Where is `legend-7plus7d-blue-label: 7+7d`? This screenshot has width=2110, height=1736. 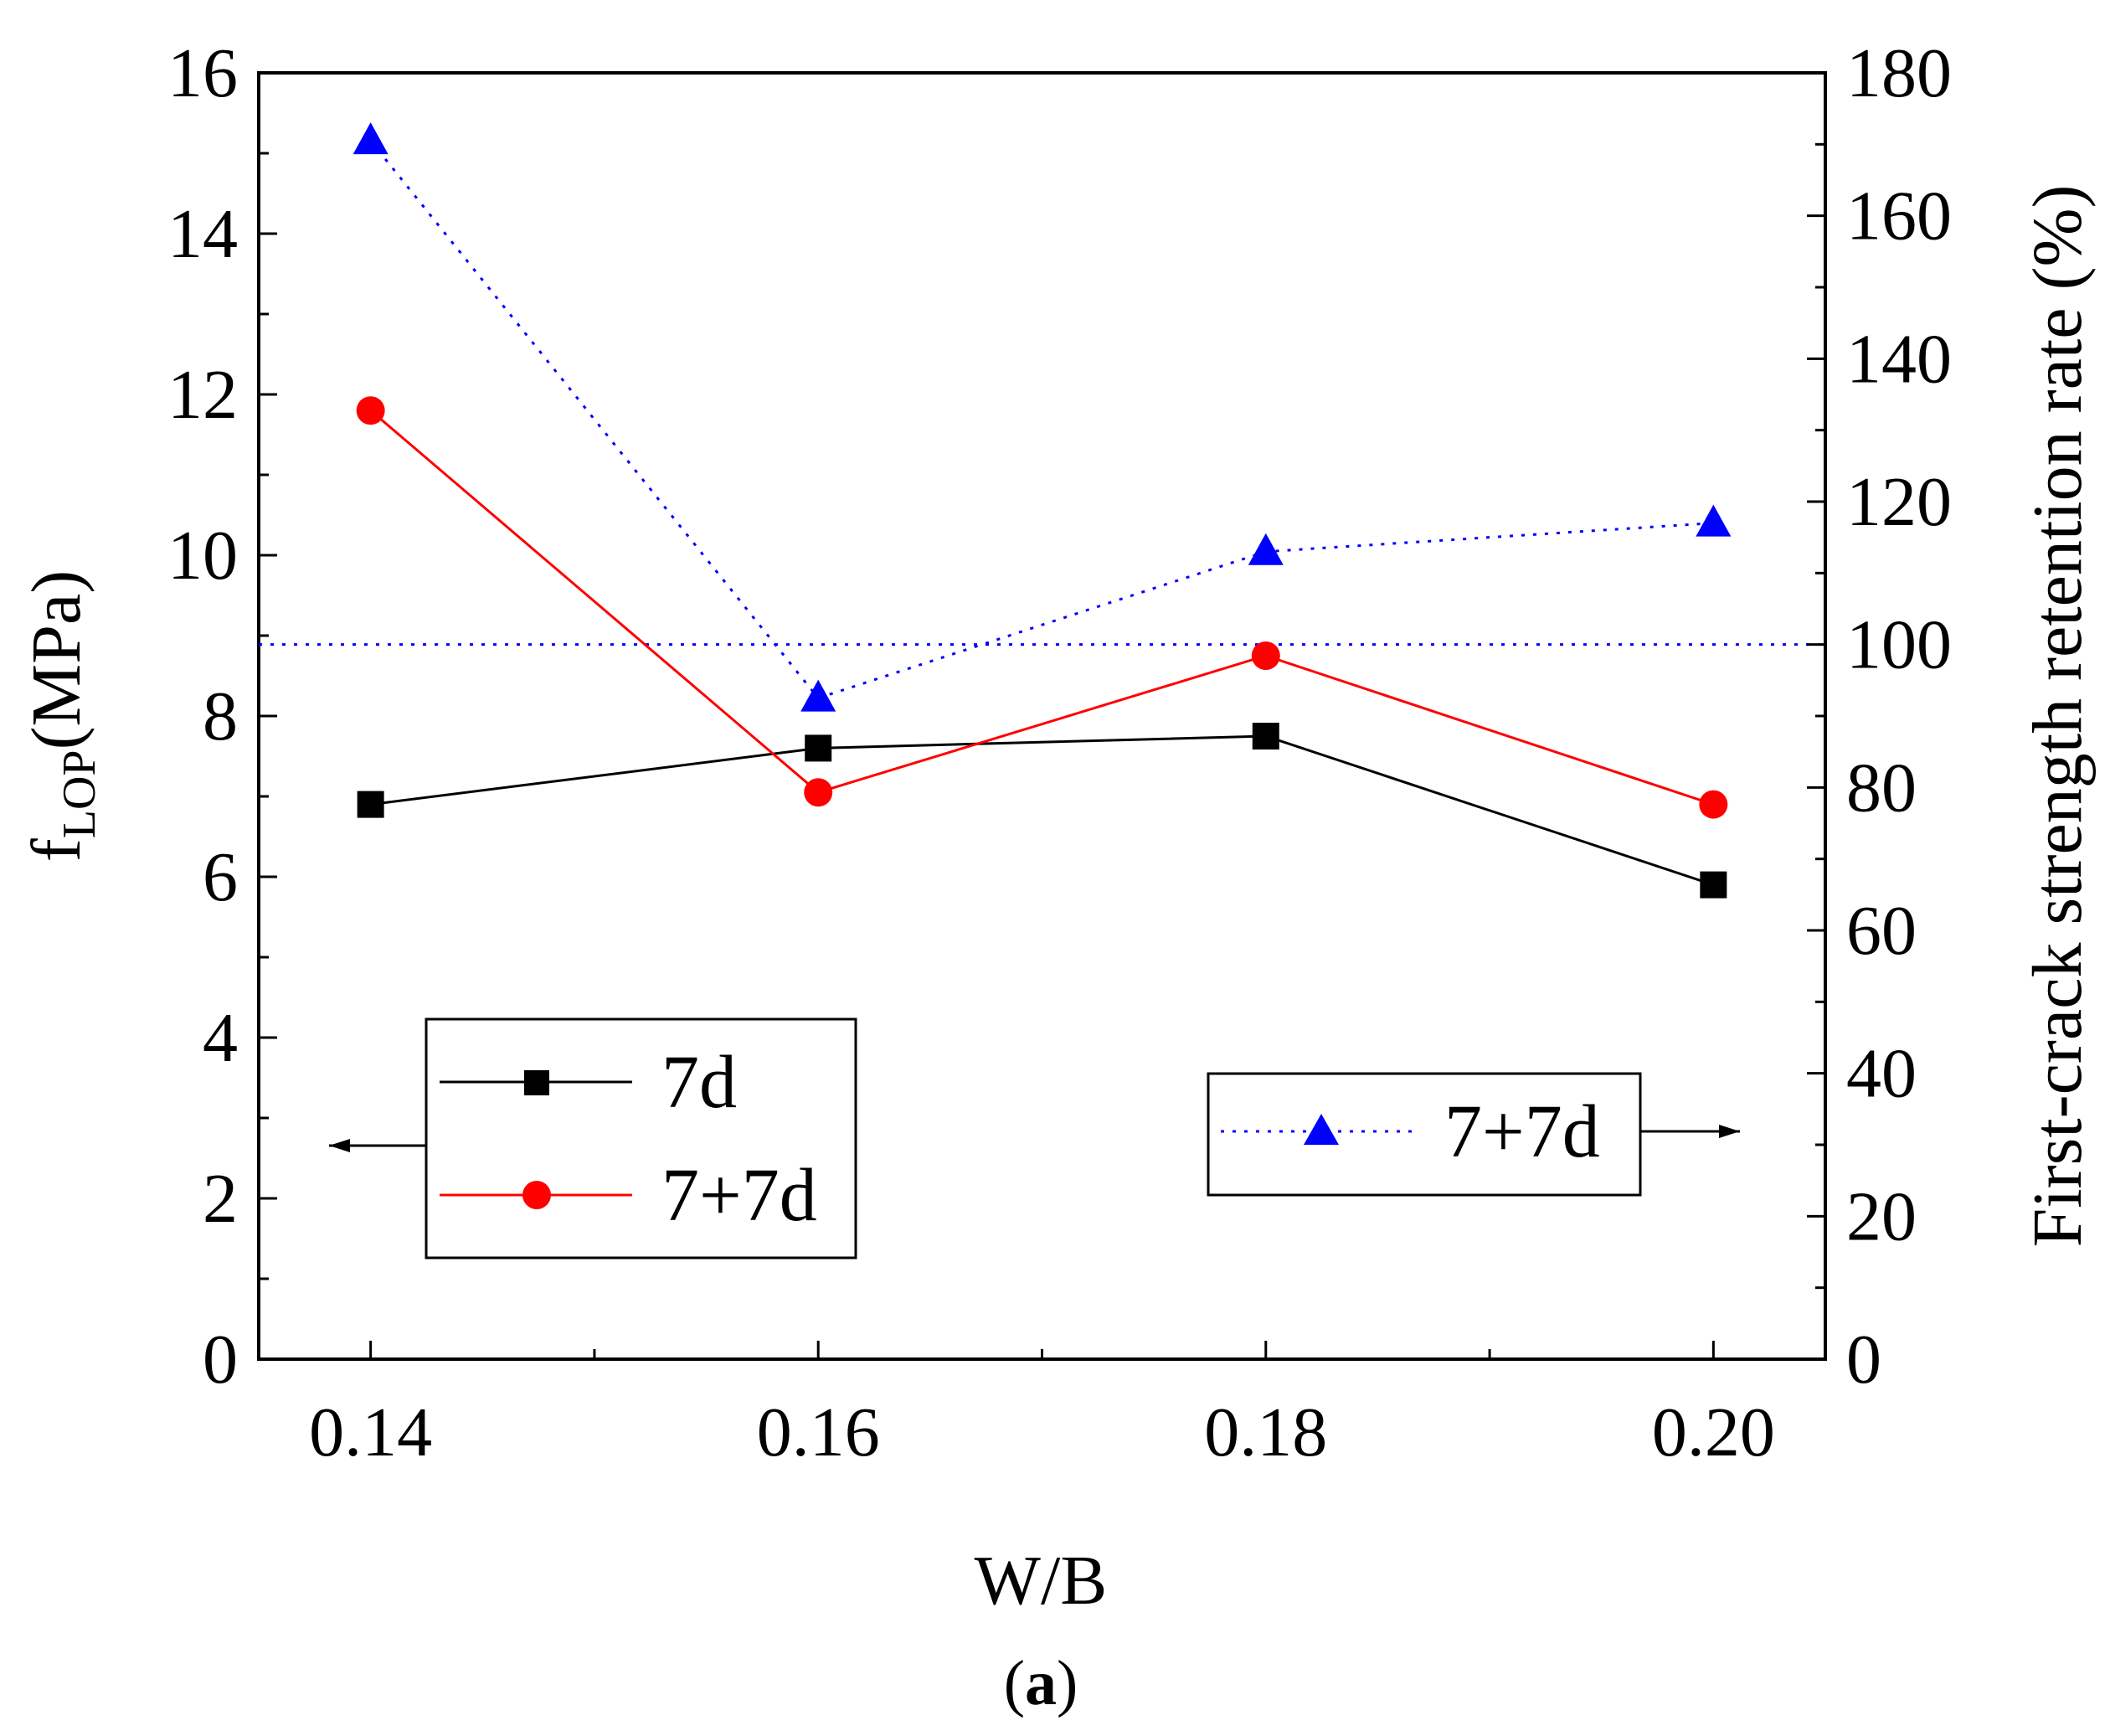 legend-7plus7d-blue-label: 7+7d is located at coordinates (1522, 1131).